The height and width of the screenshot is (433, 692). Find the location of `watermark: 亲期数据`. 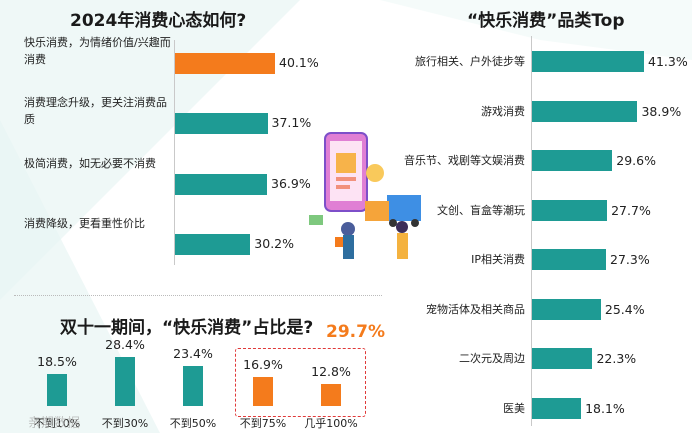

watermark: 亲期数据 is located at coordinates (54, 423).